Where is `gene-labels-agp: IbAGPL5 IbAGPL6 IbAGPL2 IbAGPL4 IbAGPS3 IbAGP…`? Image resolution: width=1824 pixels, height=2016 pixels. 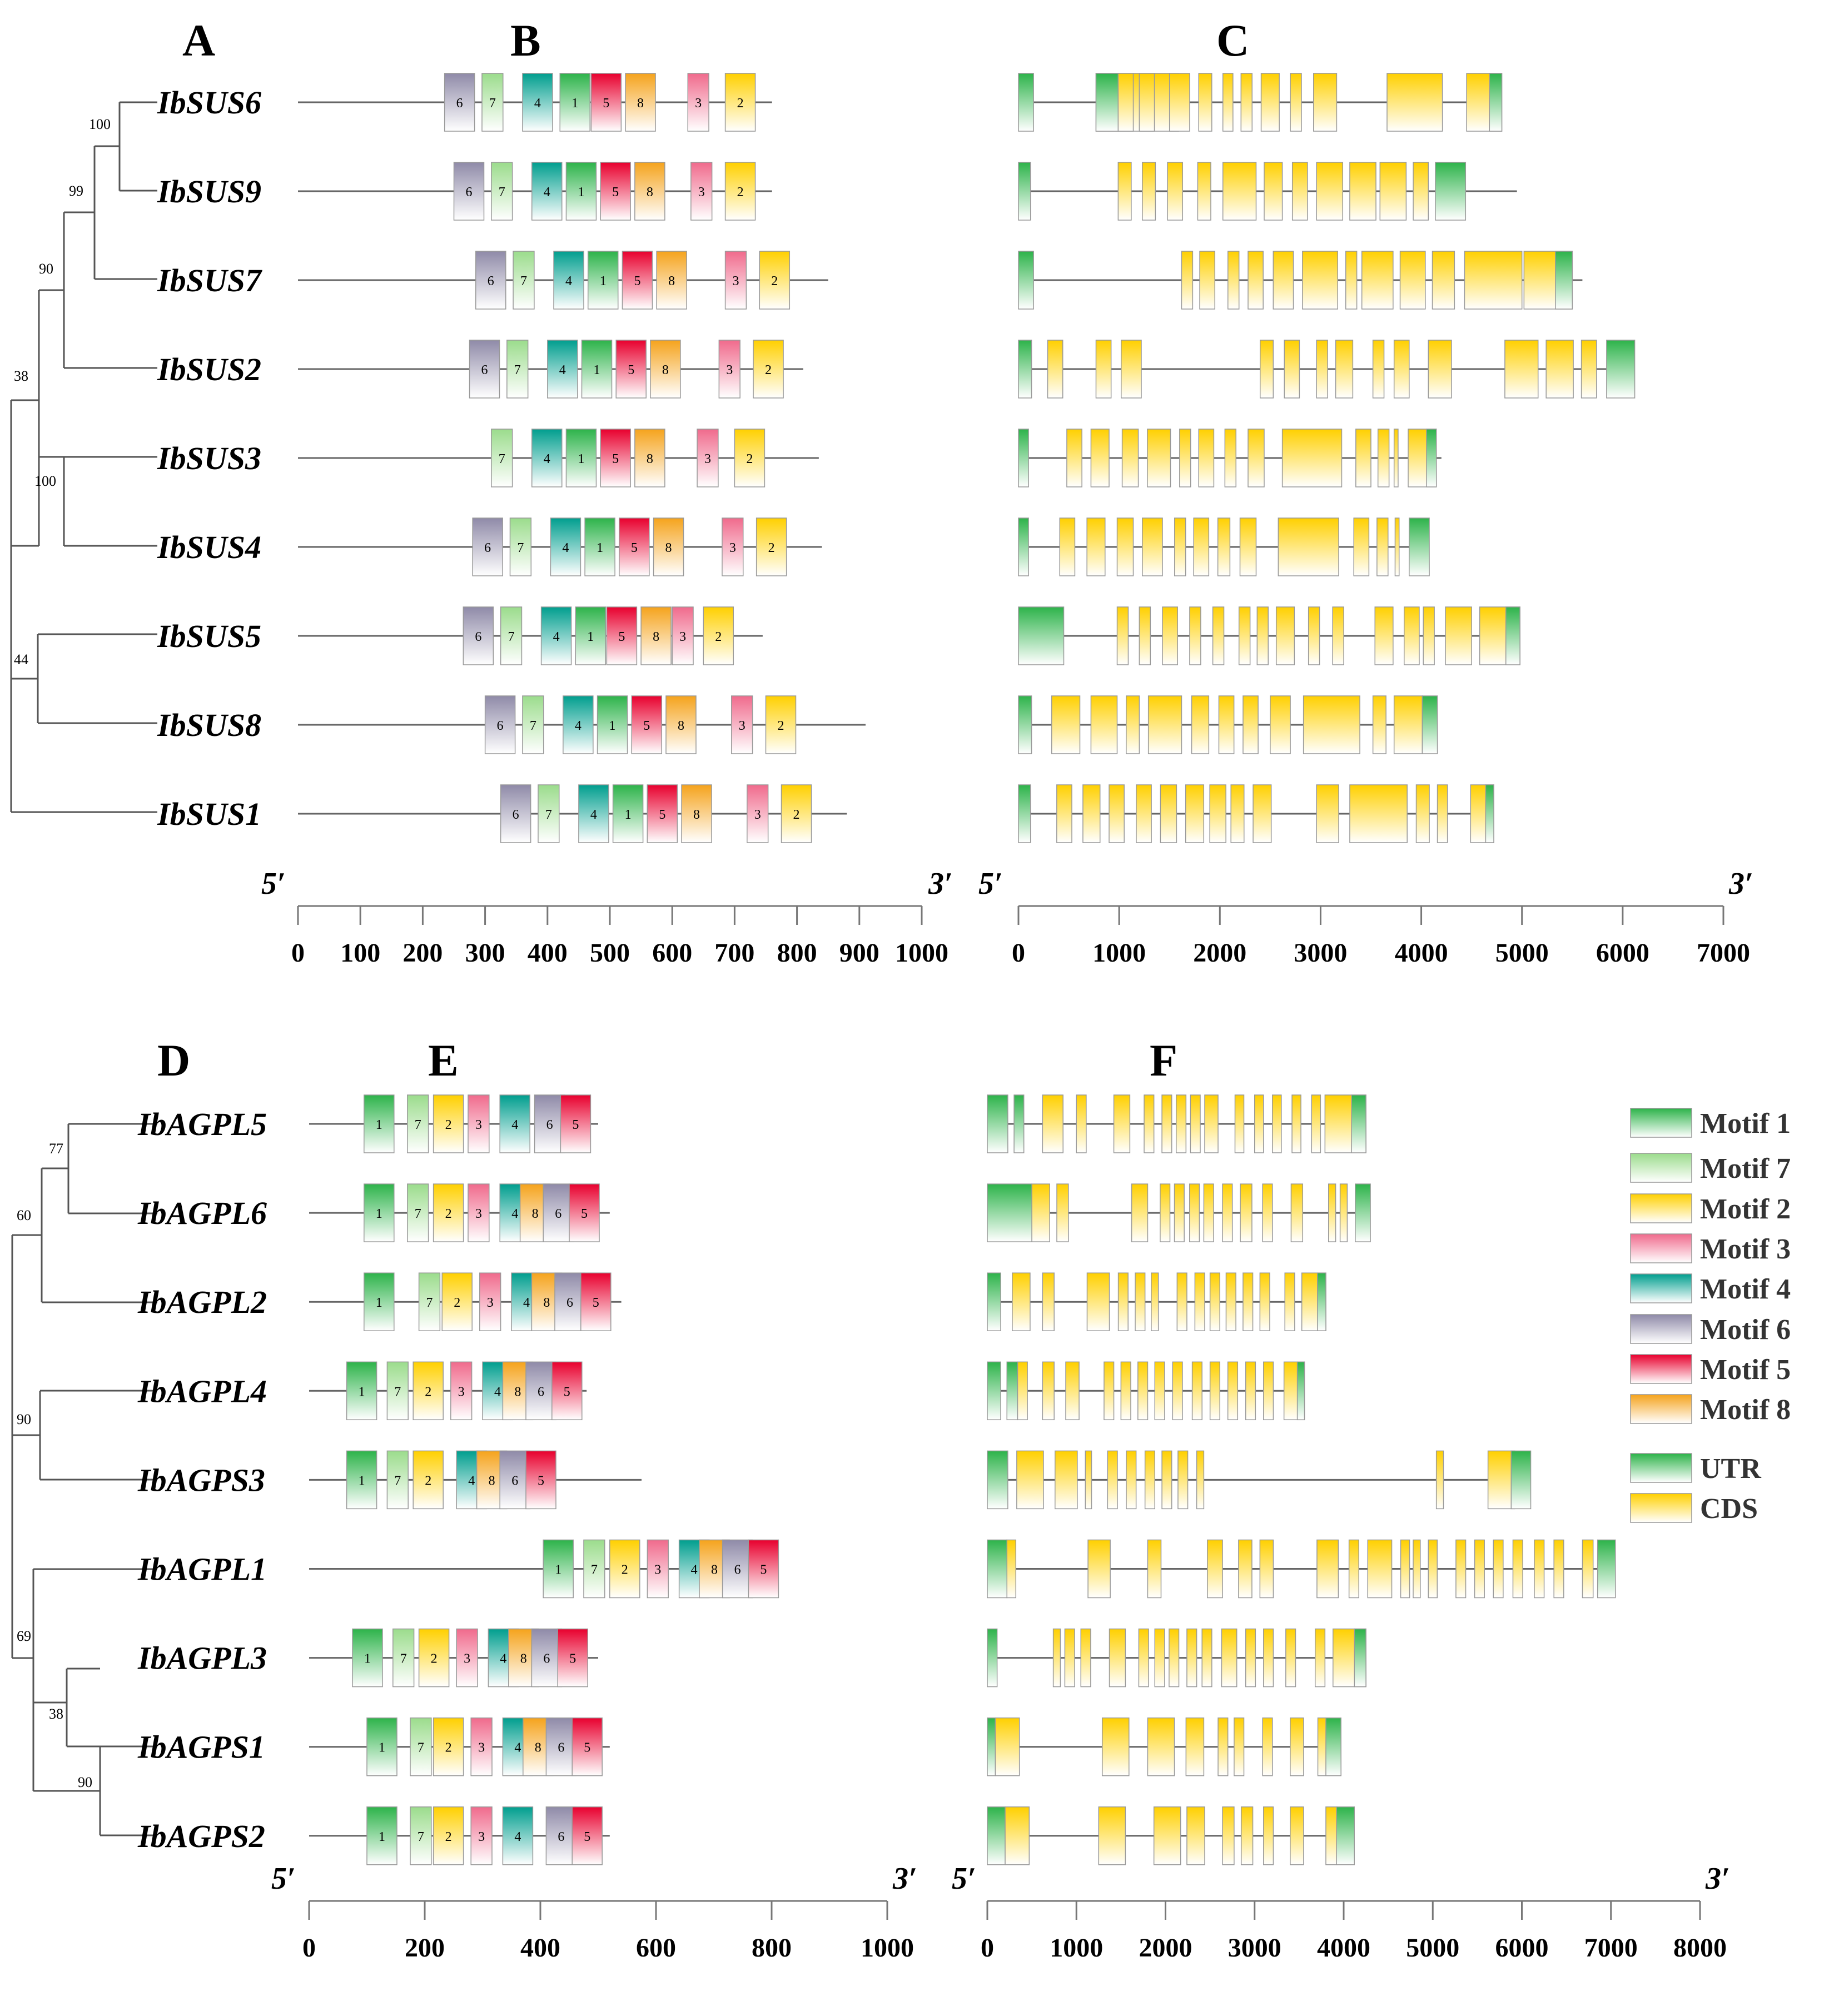
gene-labels-agp: IbAGPL5 IbAGPL6 IbAGPL2 IbAGPL4 IbAGPS3 IbAGP… is located at coordinates (202, 1480).